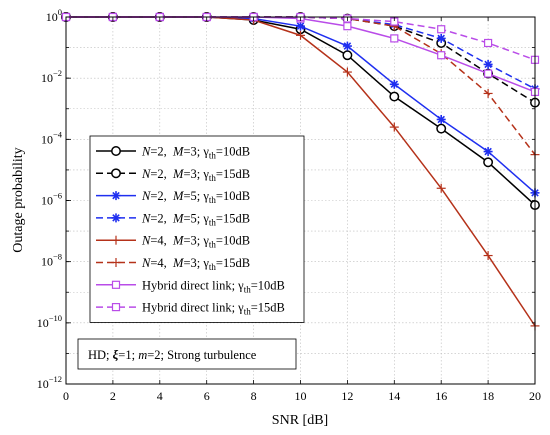 The image size is (550, 435). Describe the element at coordinates (54, 15) in the screenshot. I see `y-tick-label: 10⁰` at that location.